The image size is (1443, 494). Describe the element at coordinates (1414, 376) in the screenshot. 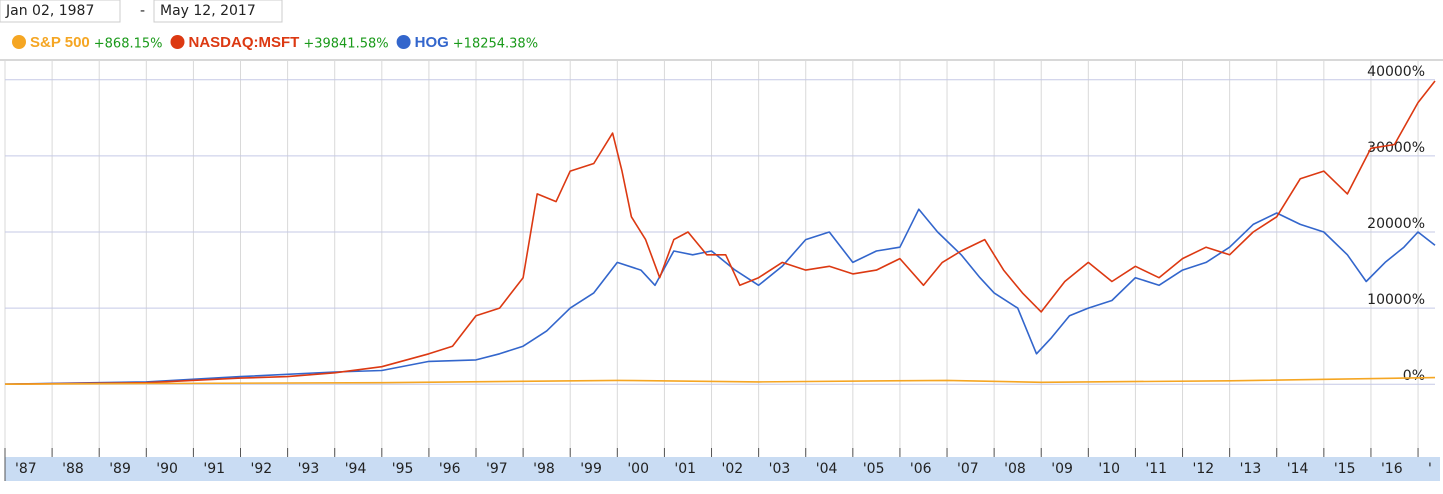

I see `y-tick-label: 0%` at that location.